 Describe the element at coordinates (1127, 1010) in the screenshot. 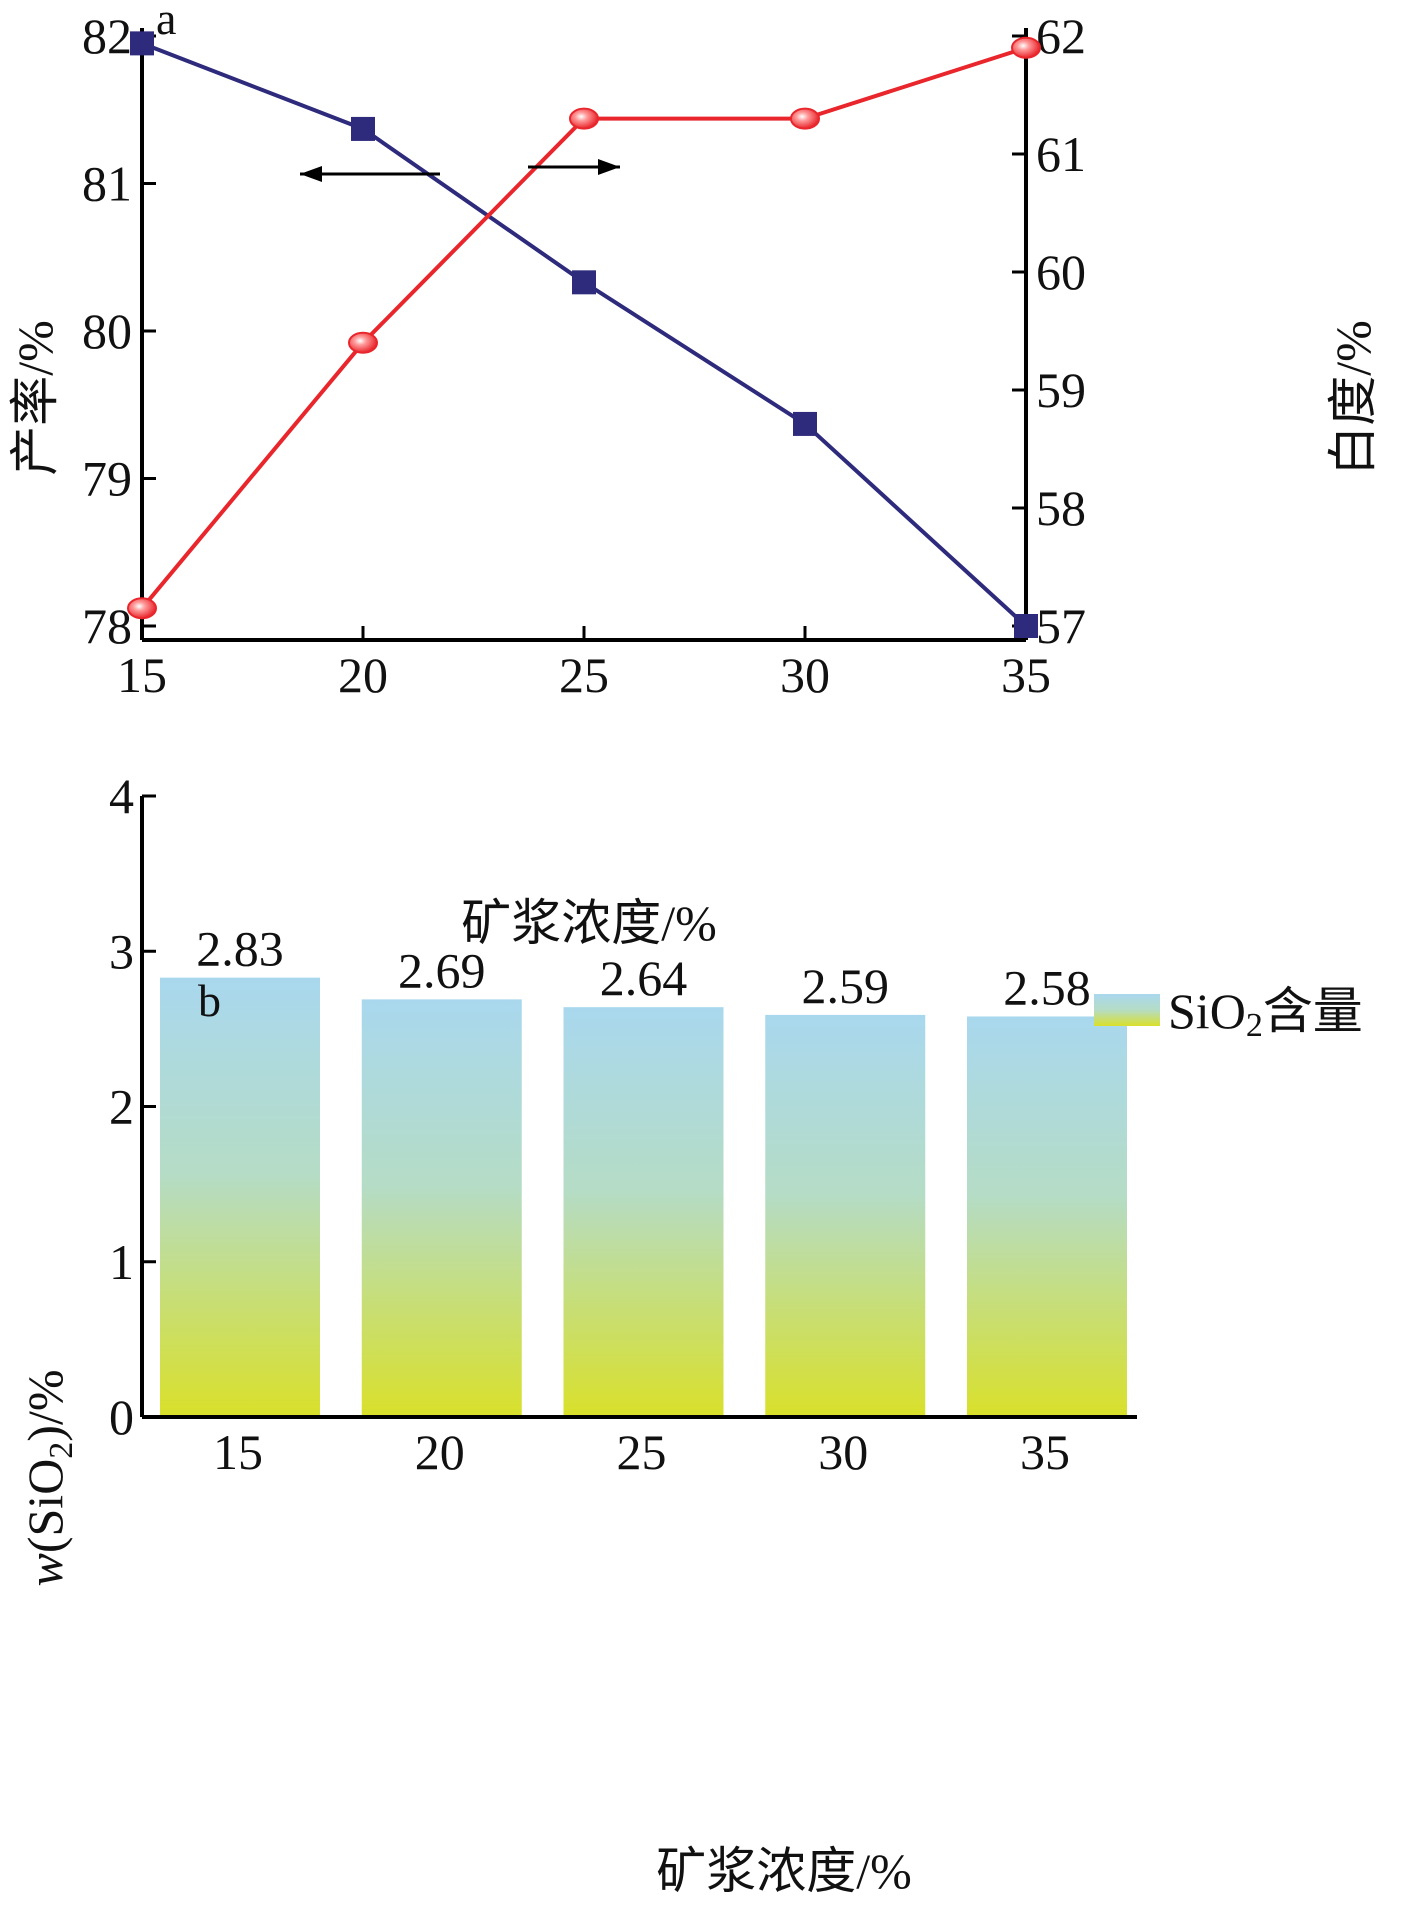

I see `legend-swatch` at that location.